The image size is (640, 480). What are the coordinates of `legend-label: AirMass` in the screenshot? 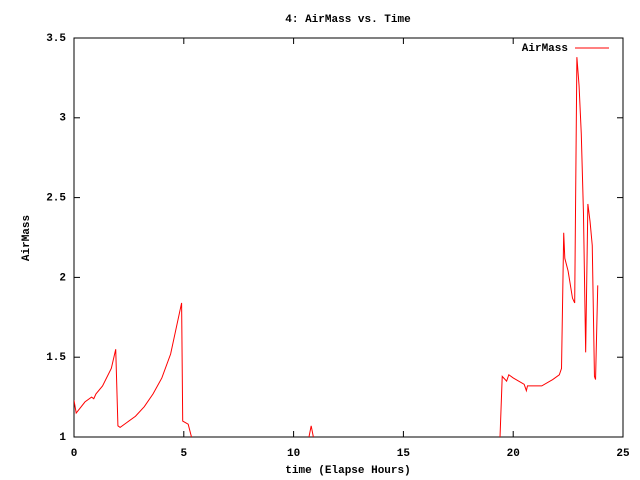 It's located at (545, 49).